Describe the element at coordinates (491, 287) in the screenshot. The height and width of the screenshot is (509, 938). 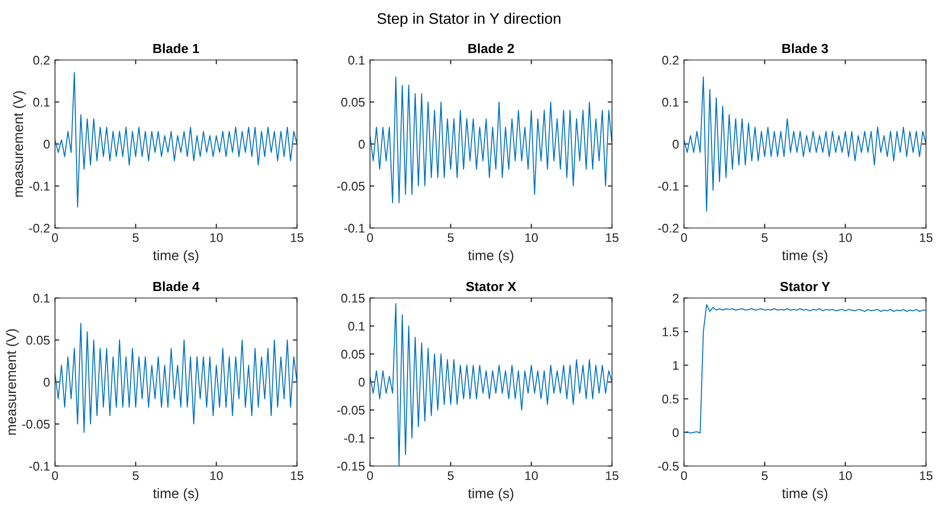
I see `chart-title: Stator X` at that location.